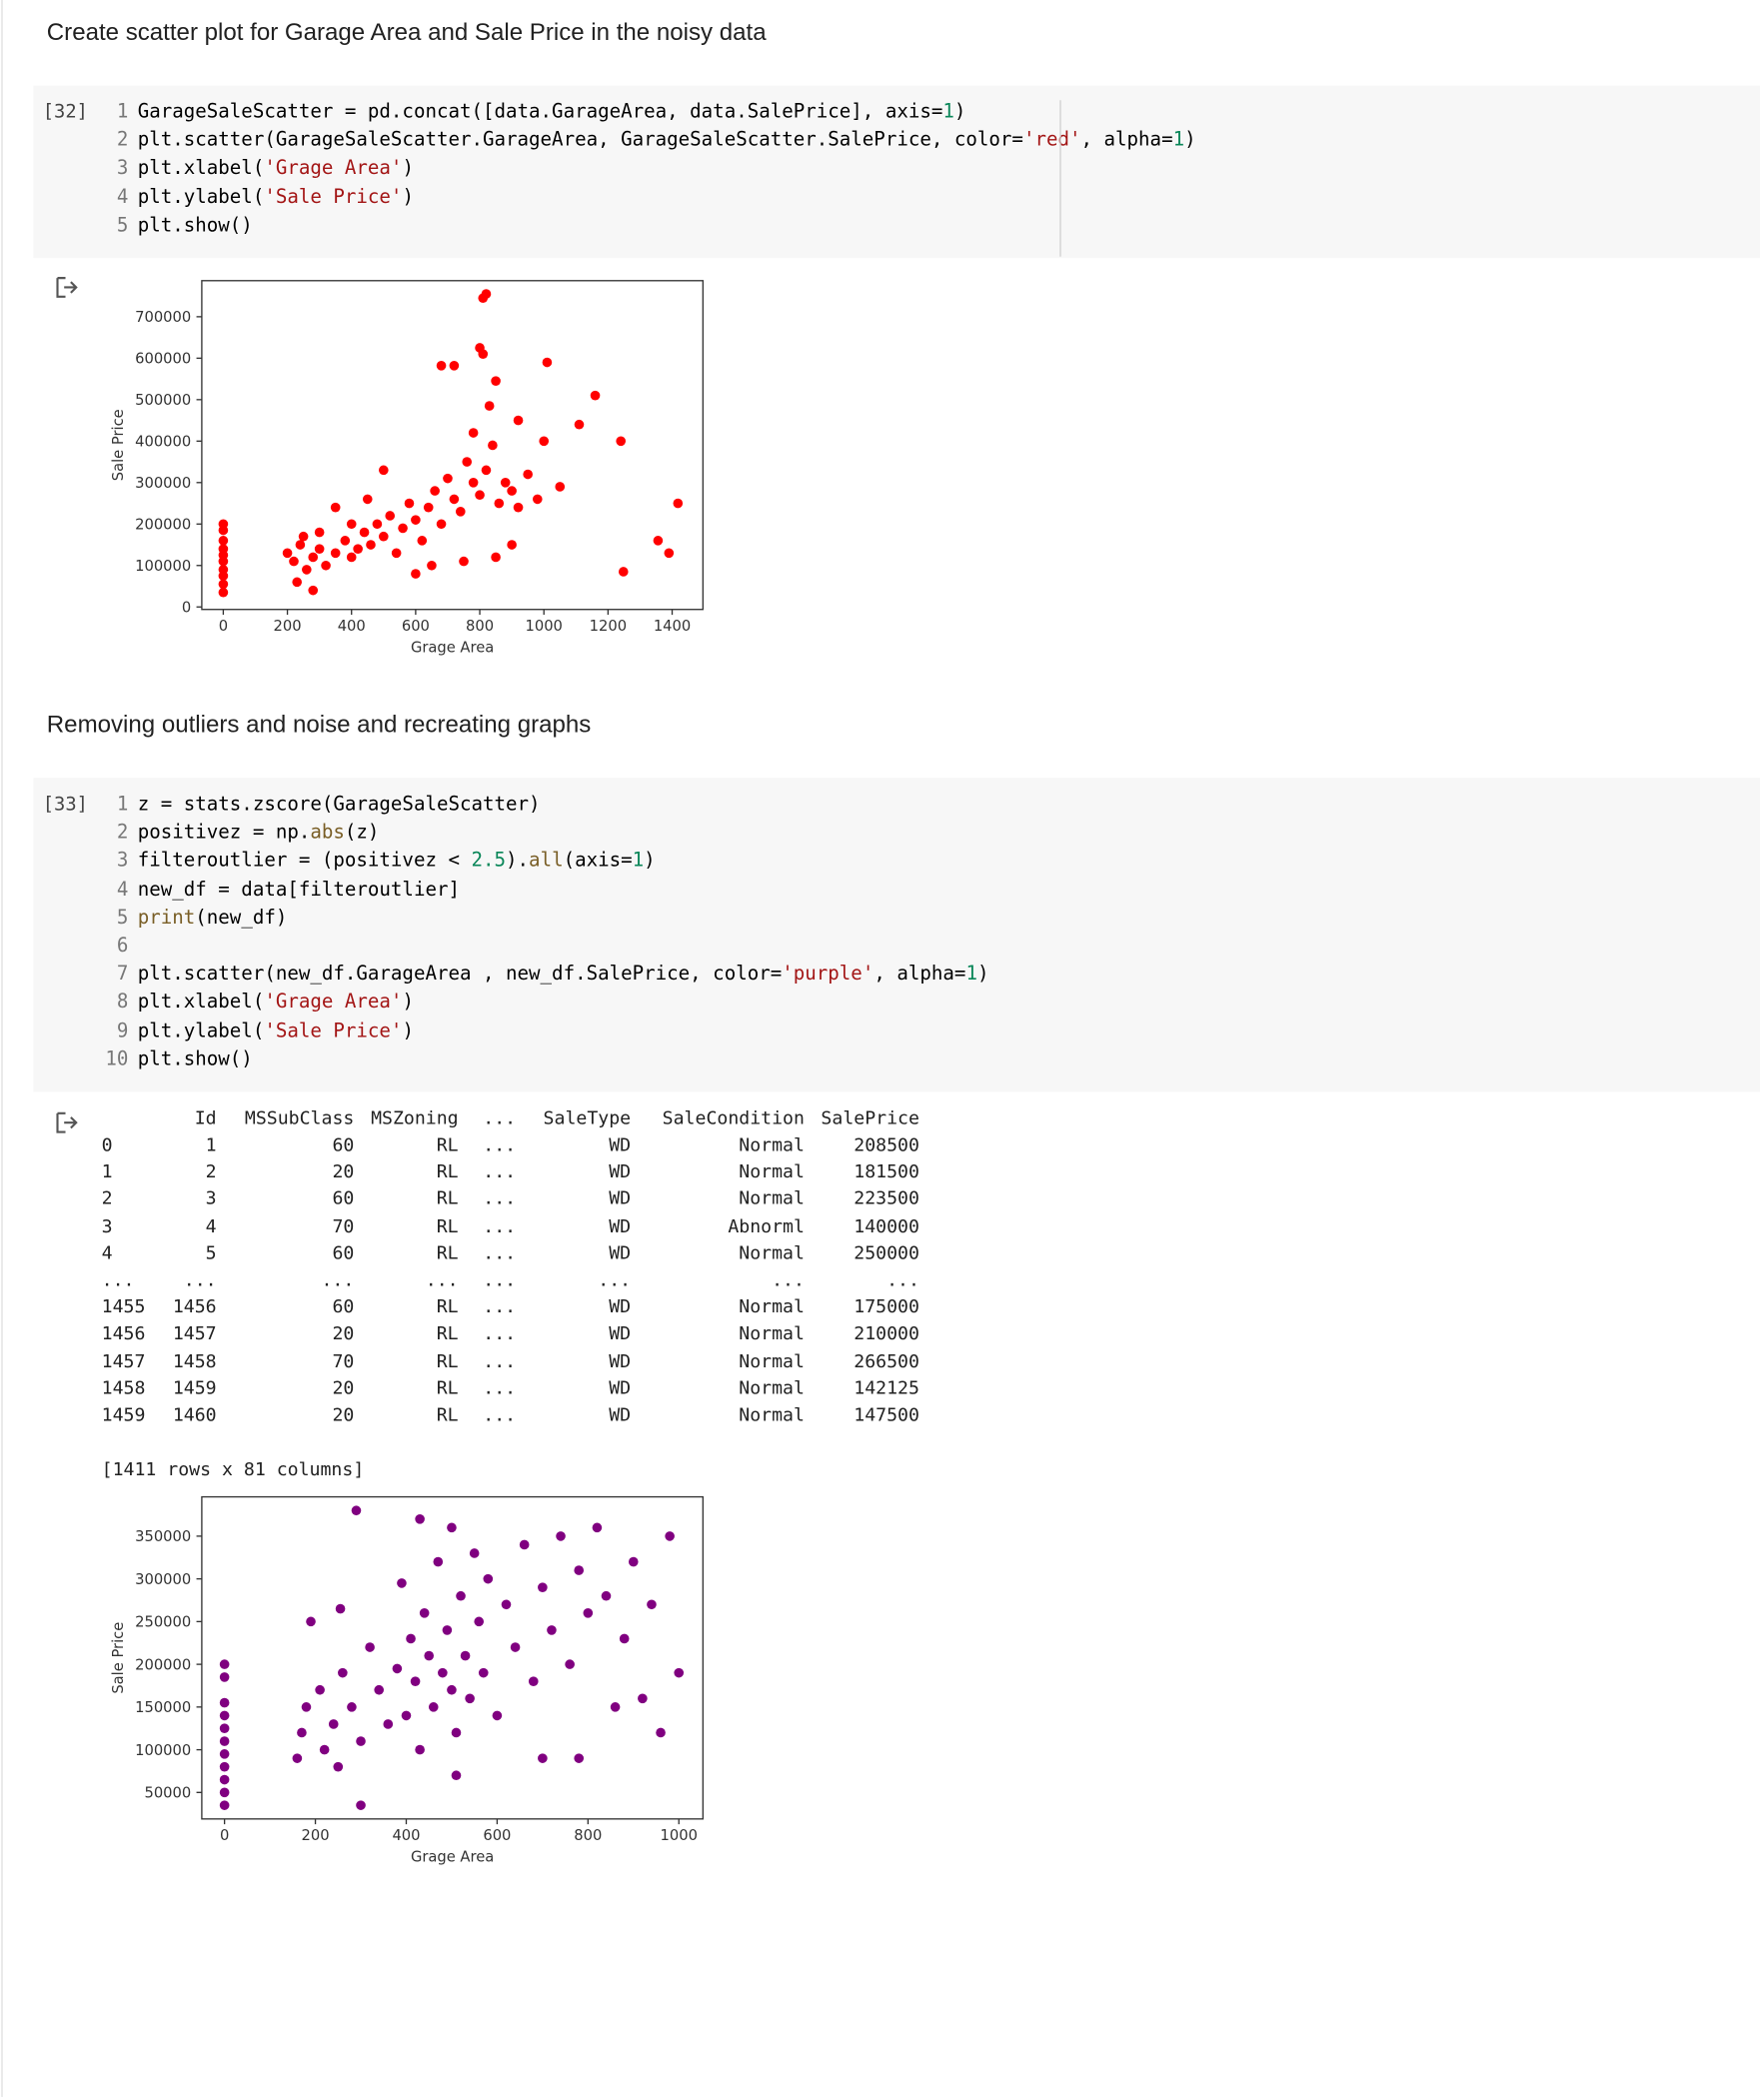 Image resolution: width=1764 pixels, height=2097 pixels. I want to click on table-cell: 4, so click(107, 1253).